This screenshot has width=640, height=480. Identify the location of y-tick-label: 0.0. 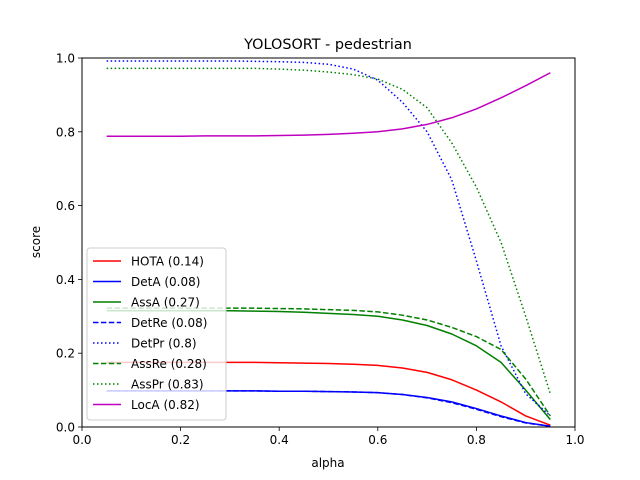
(65, 428).